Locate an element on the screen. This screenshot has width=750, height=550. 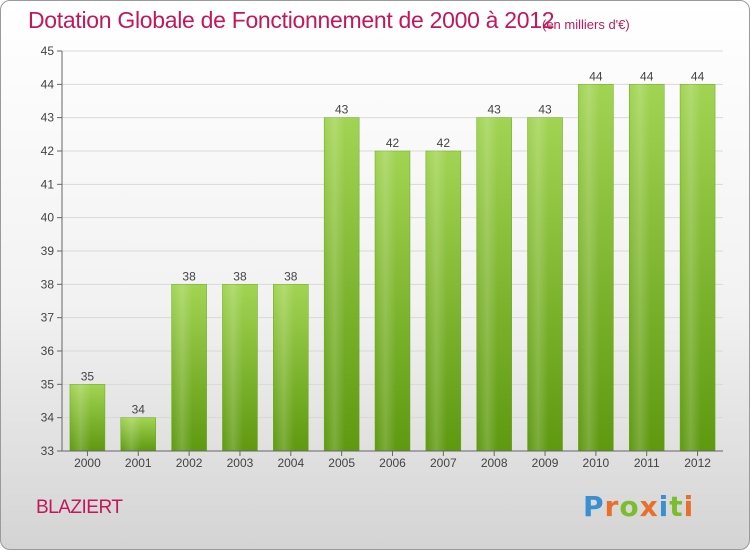
y-tick-label: 40 is located at coordinates (48, 218).